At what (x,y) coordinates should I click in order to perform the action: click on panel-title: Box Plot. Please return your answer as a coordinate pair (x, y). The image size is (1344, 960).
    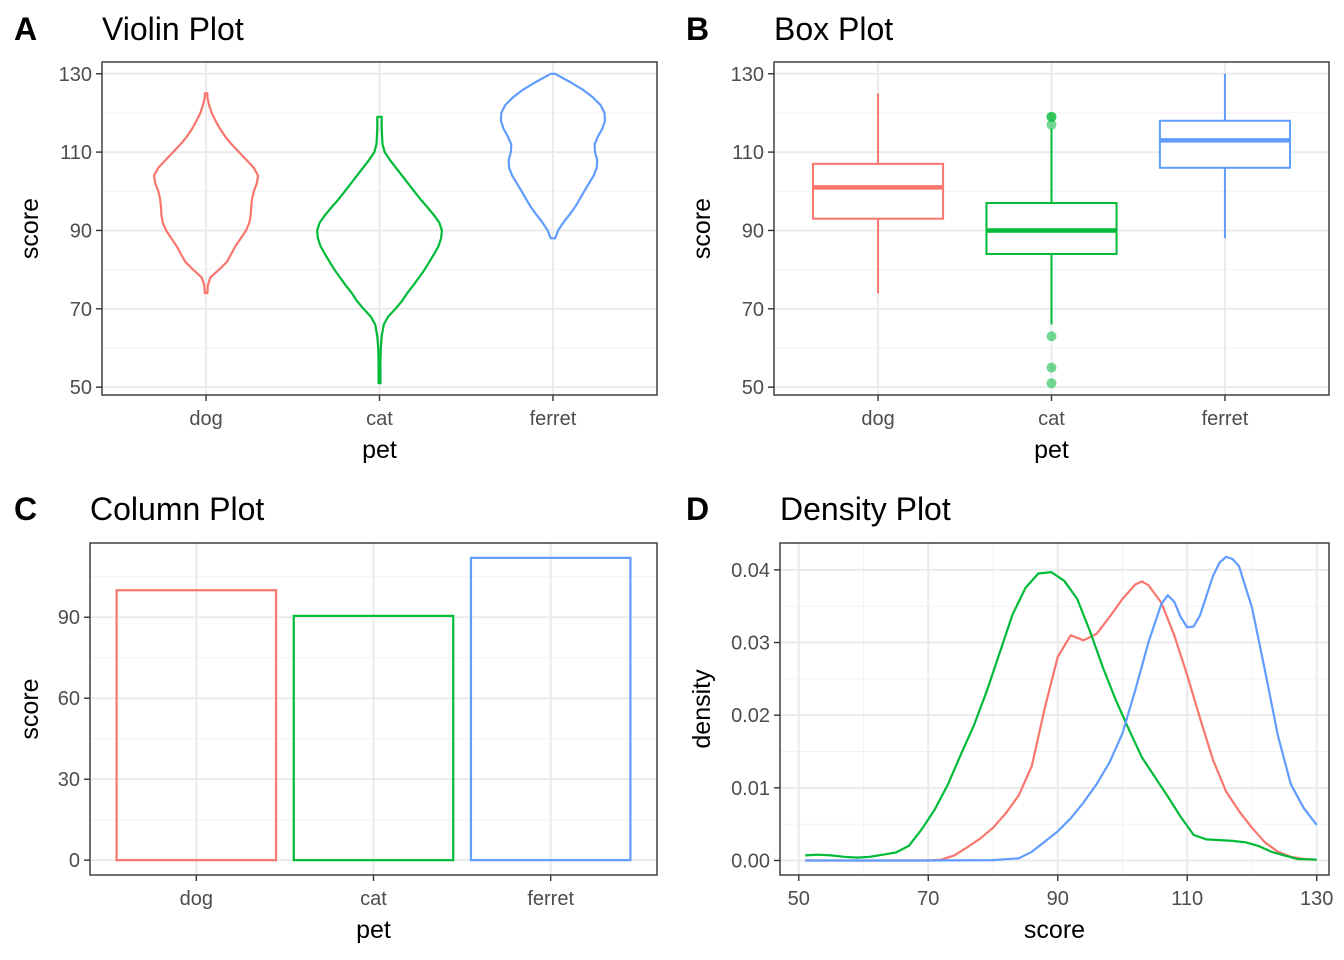
    Looking at the image, I should click on (833, 29).